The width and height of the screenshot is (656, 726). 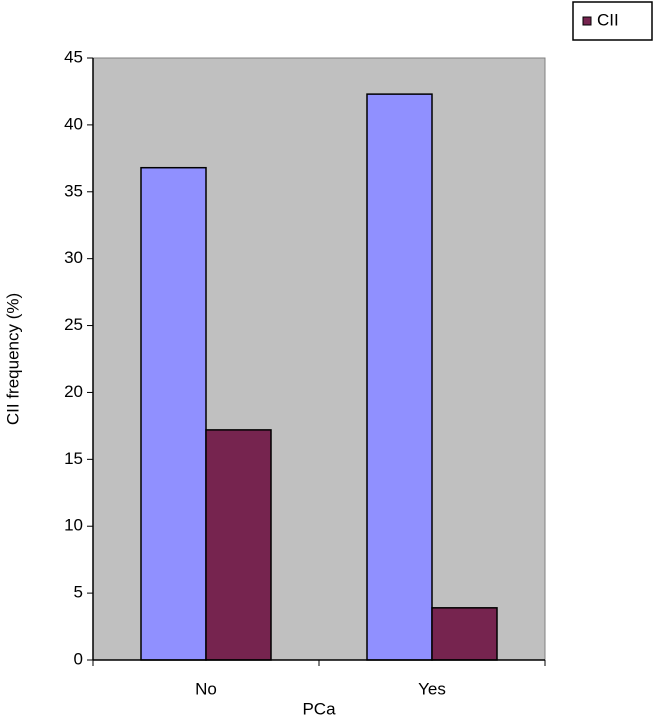 What do you see at coordinates (608, 19) in the screenshot?
I see `legend-label: CII` at bounding box center [608, 19].